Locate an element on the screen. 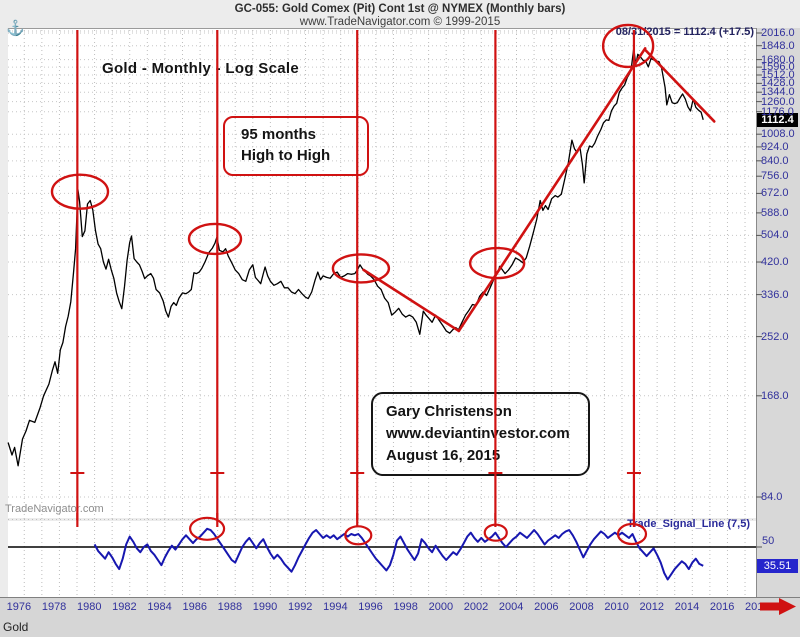 This screenshot has width=800, height=637. watermark-label: TradeNavigator.com is located at coordinates (54, 509).